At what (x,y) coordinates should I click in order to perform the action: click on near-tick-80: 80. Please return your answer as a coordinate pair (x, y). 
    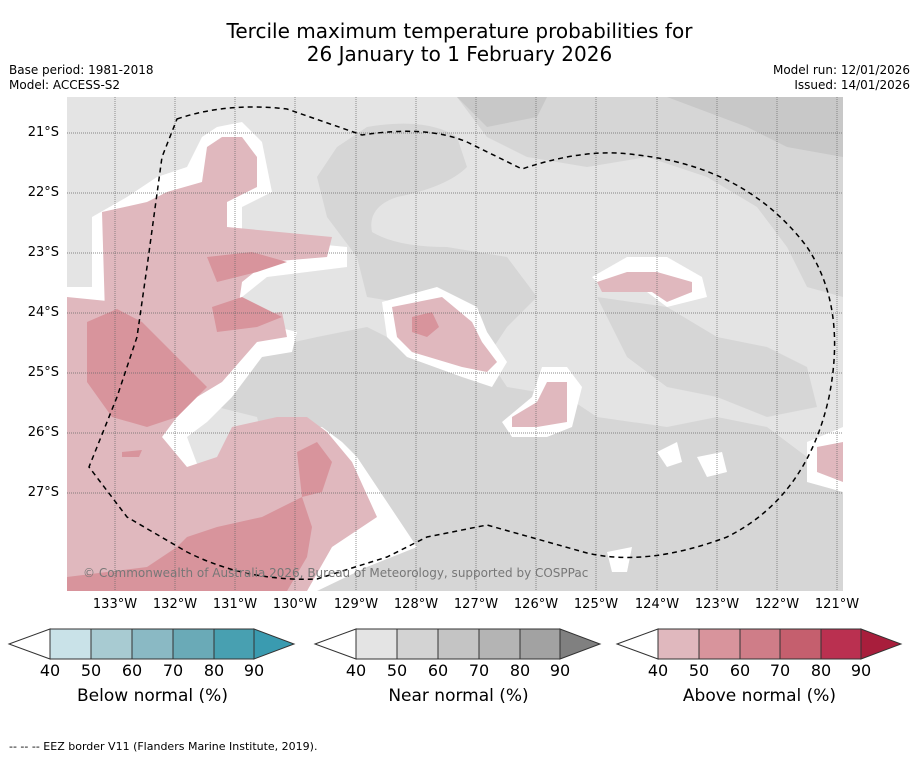
    Looking at the image, I should click on (520, 670).